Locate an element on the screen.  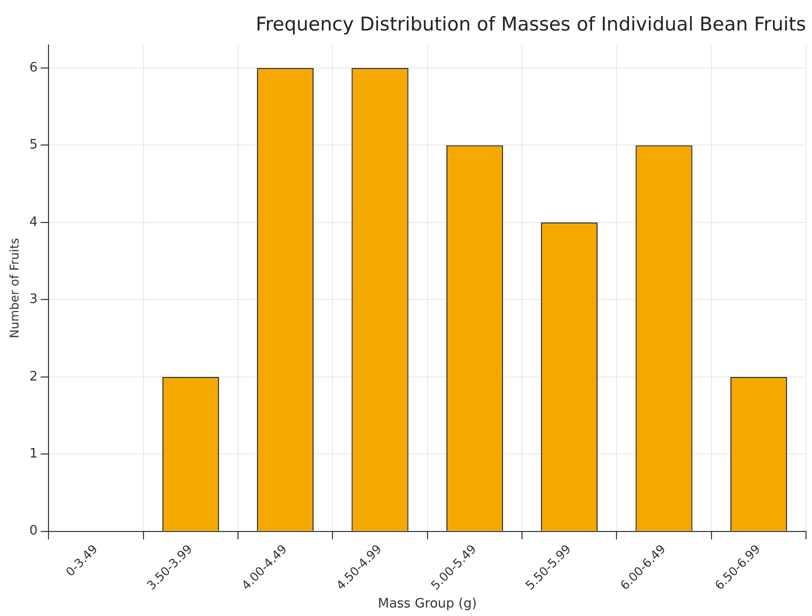
chart-title: Frequency Distribution of Masses of Individual Bean Fruits is located at coordinates (531, 24).